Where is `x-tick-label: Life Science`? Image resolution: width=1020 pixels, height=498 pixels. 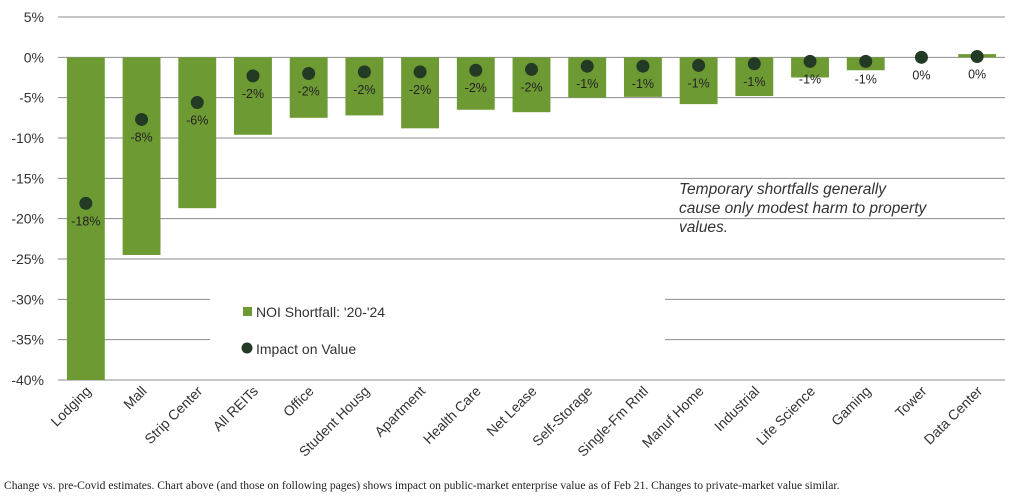 x-tick-label: Life Science is located at coordinates (785, 415).